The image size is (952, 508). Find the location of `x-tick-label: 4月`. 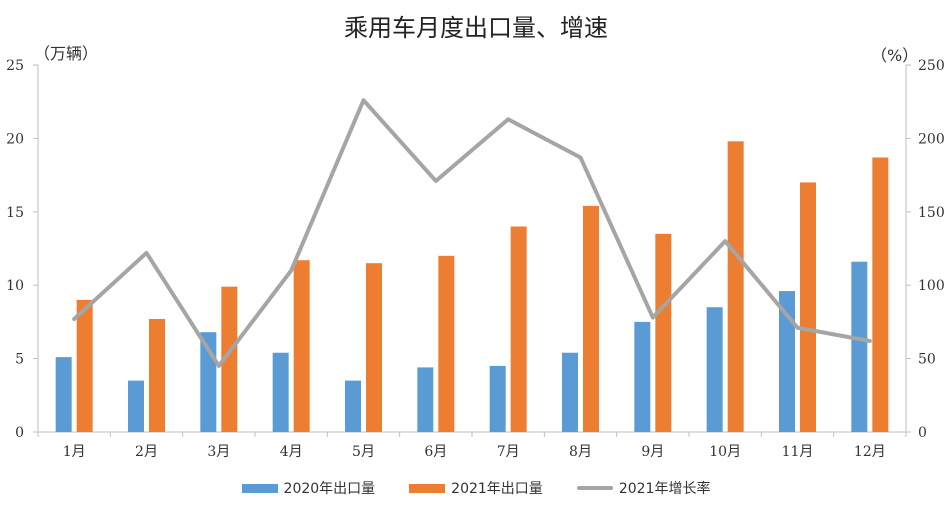

x-tick-label: 4月 is located at coordinates (291, 452).